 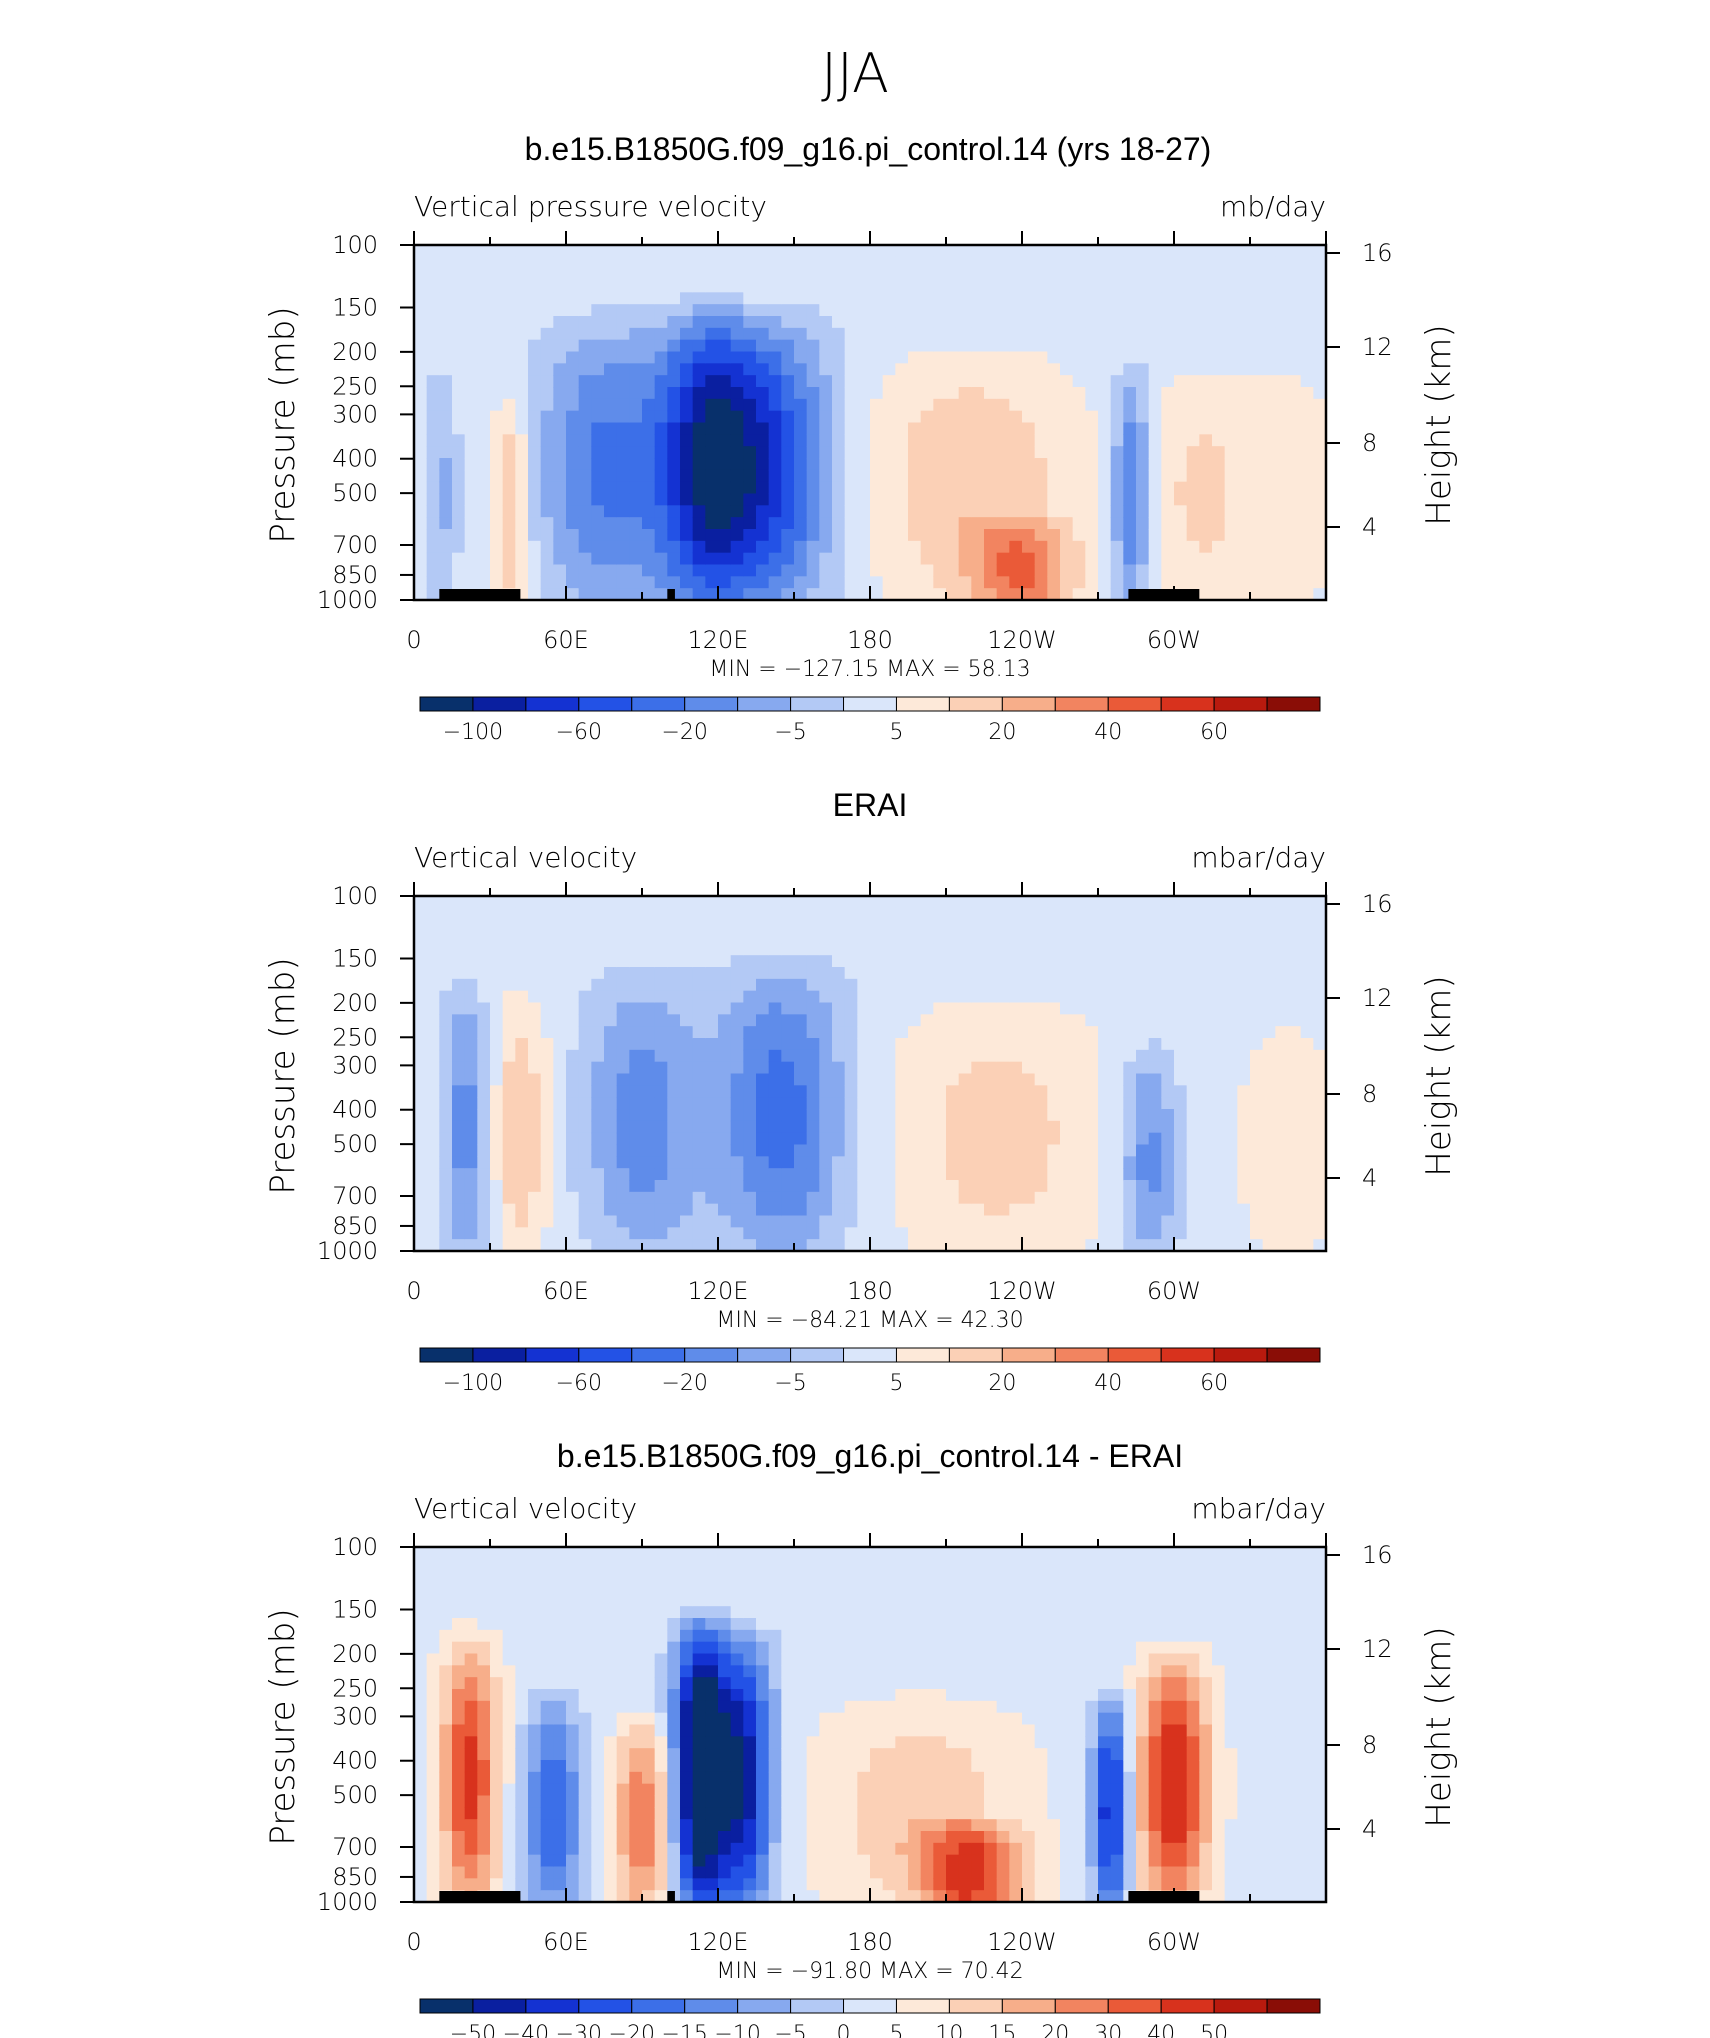 What do you see at coordinates (1108, 732) in the screenshot?
I see `panel-1-colorbar-label: 40` at bounding box center [1108, 732].